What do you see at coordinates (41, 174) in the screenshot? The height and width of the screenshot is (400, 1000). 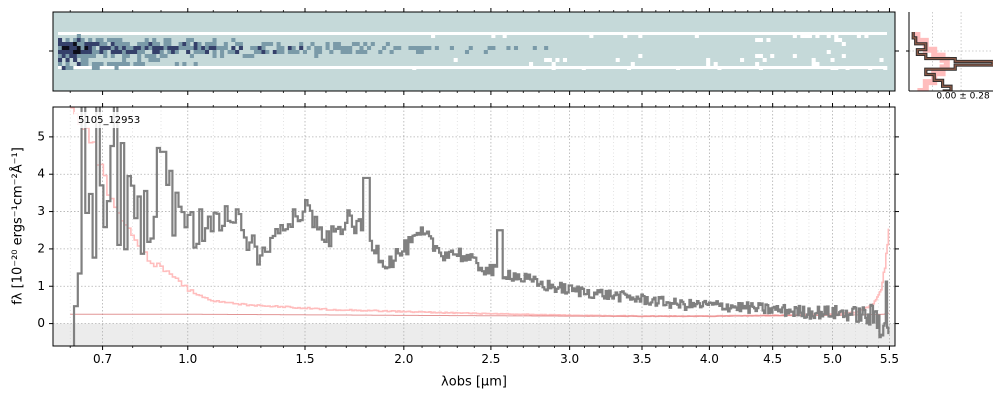 I see `y-tick-label: 4` at bounding box center [41, 174].